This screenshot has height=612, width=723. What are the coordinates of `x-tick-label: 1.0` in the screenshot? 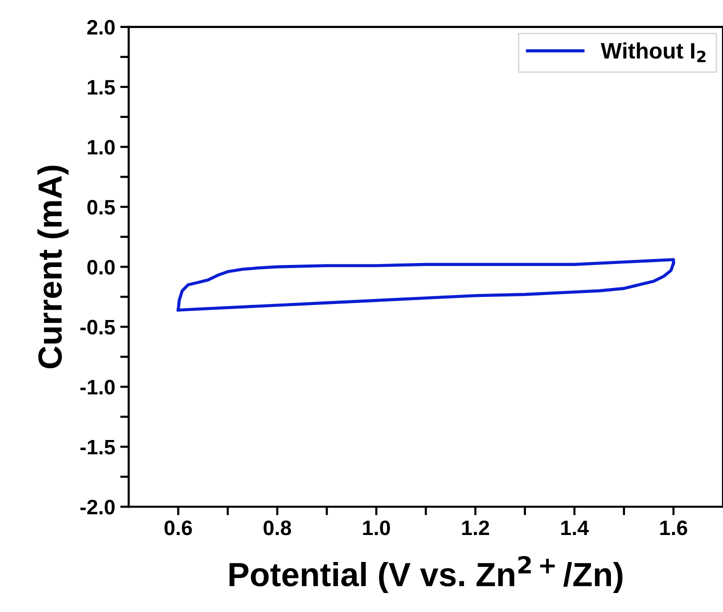 It's located at (376, 528).